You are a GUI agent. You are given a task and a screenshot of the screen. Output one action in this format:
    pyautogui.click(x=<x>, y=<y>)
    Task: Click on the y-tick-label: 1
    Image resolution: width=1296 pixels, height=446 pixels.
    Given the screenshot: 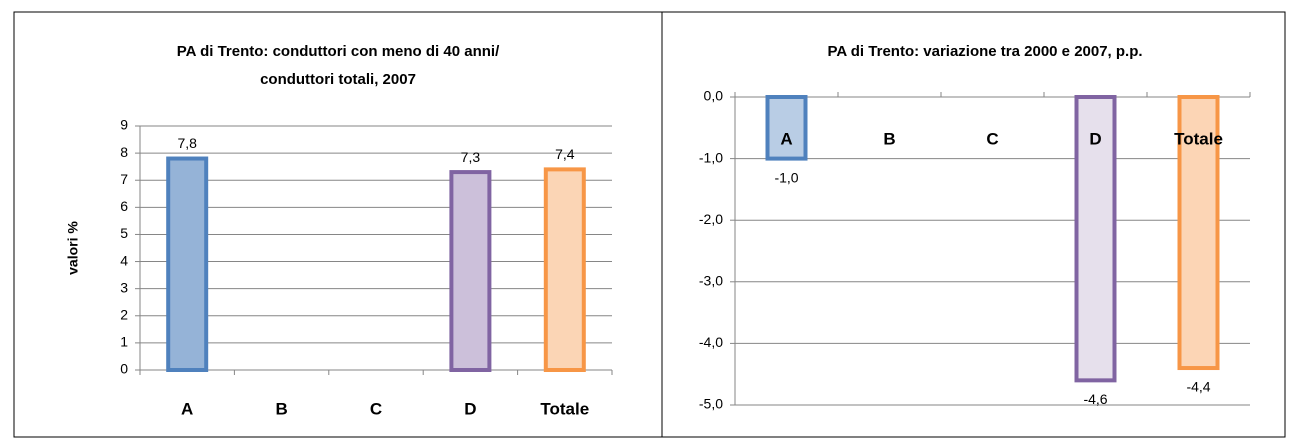 What is the action you would take?
    pyautogui.click(x=124, y=342)
    